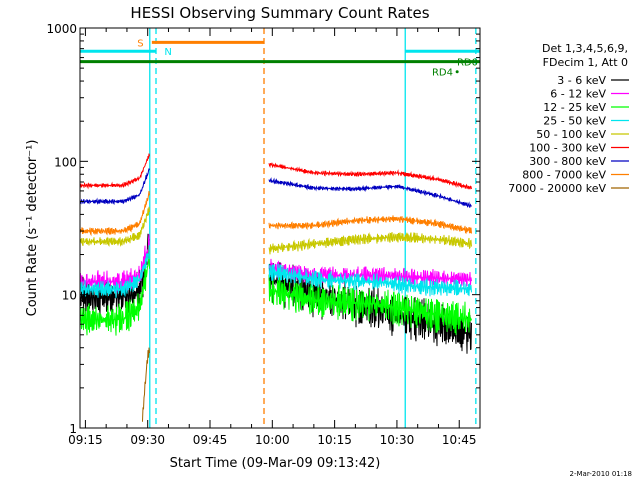 The image size is (640, 480). Describe the element at coordinates (467, 63) in the screenshot. I see `annotation-rd0: RD0` at that location.